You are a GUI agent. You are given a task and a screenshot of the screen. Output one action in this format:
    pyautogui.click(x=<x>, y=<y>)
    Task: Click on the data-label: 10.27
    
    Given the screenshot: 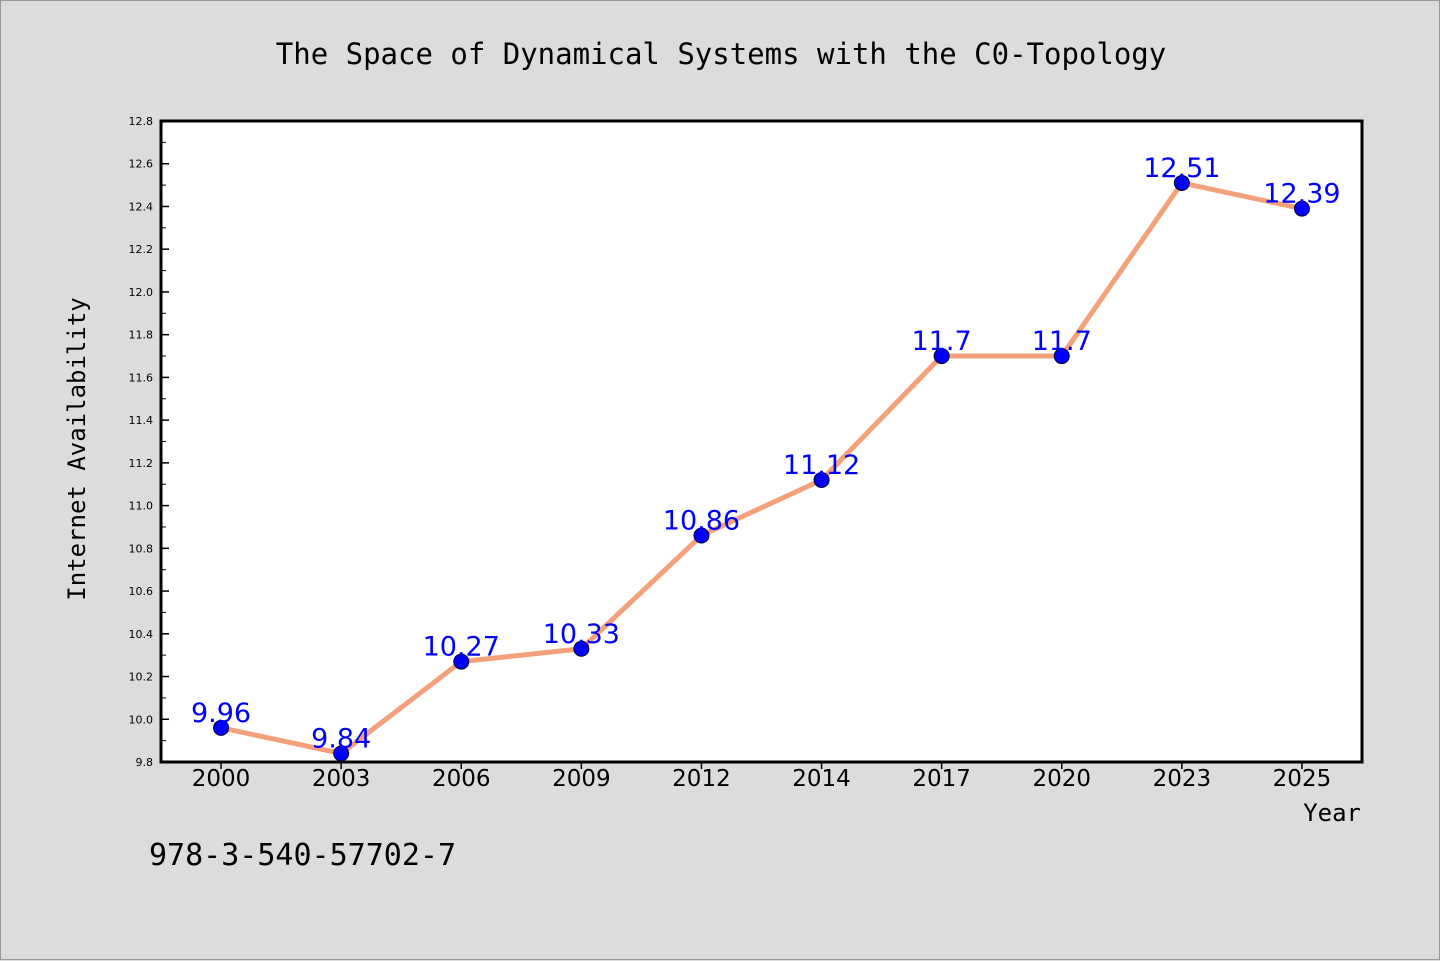 What is the action you would take?
    pyautogui.click(x=461, y=647)
    